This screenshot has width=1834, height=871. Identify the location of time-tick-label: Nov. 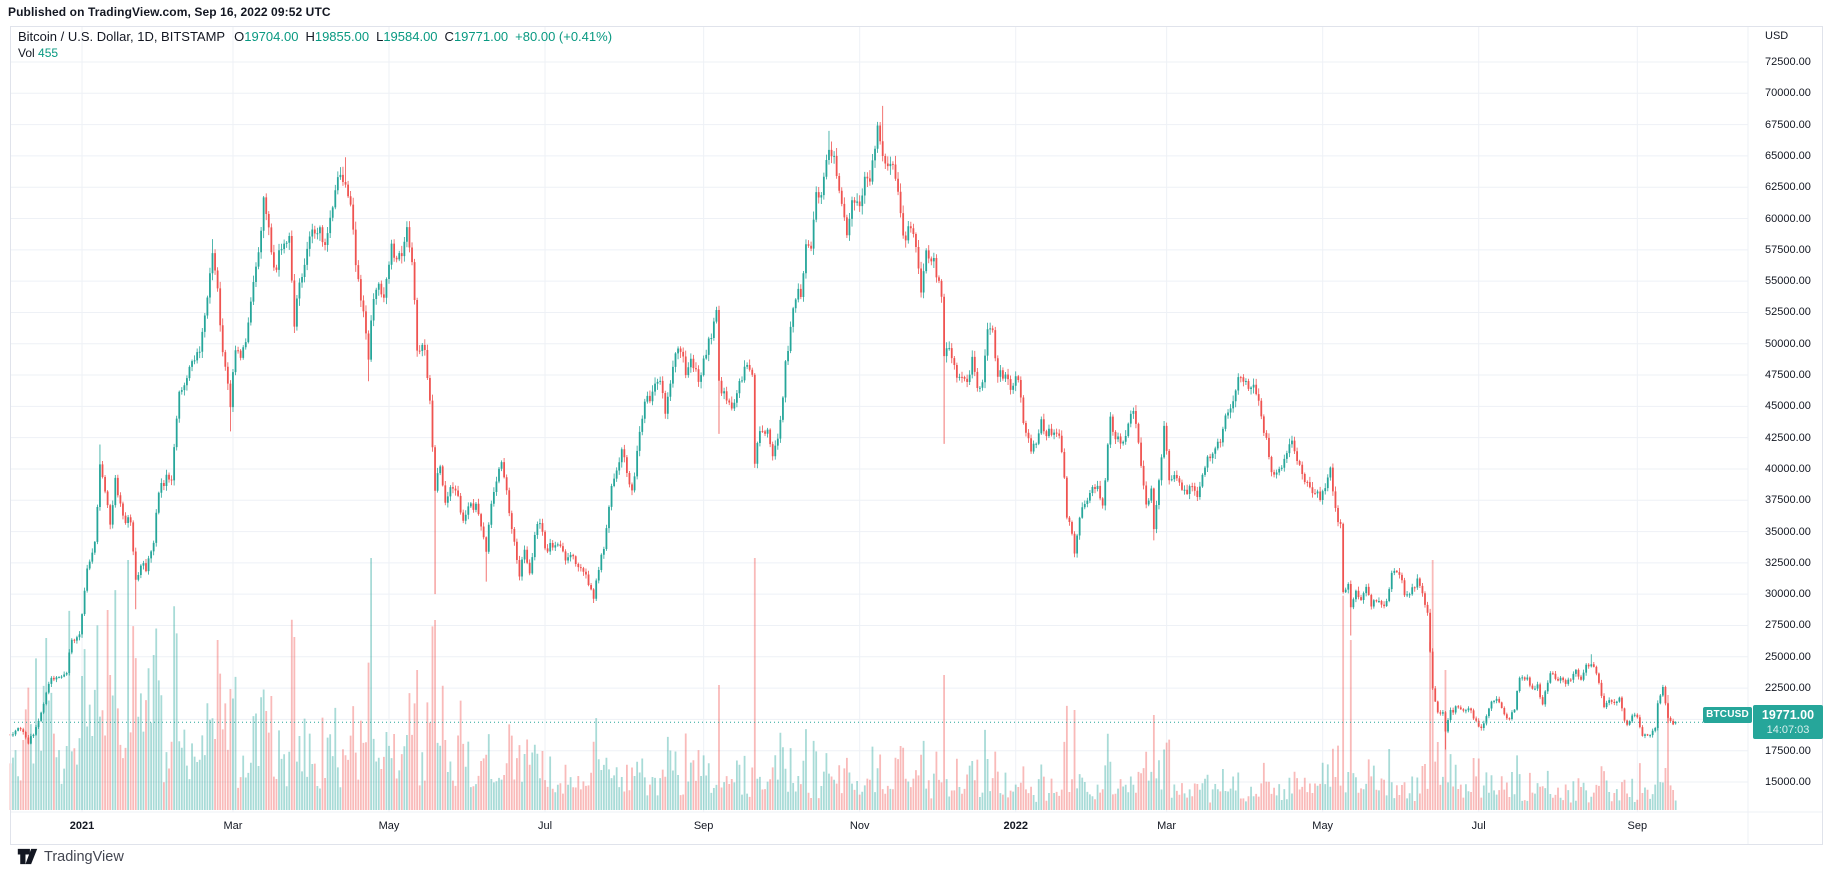
(859, 826).